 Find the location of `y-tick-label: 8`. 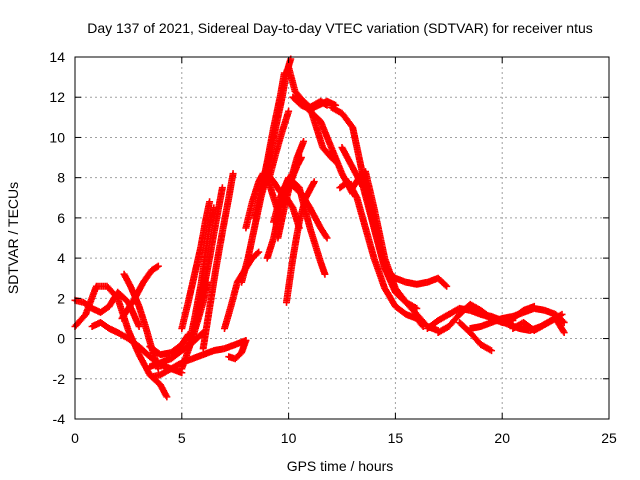

y-tick-label: 8 is located at coordinates (61, 178).